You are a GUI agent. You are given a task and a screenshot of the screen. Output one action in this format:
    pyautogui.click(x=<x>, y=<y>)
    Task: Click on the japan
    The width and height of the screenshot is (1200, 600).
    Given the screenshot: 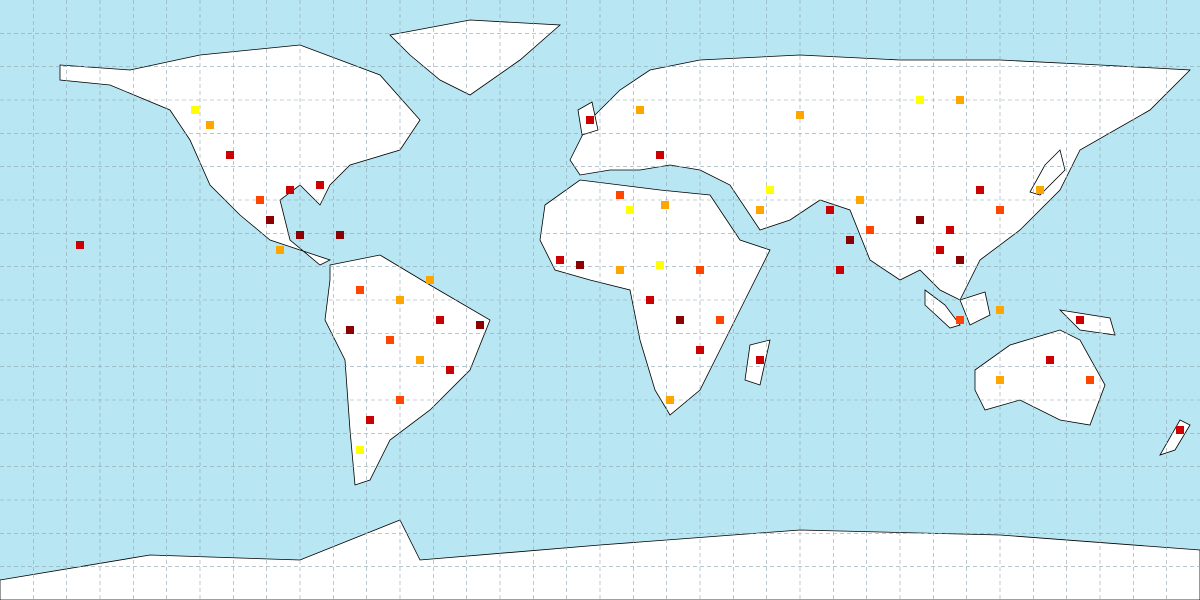 What is the action you would take?
    pyautogui.click(x=1047, y=172)
    